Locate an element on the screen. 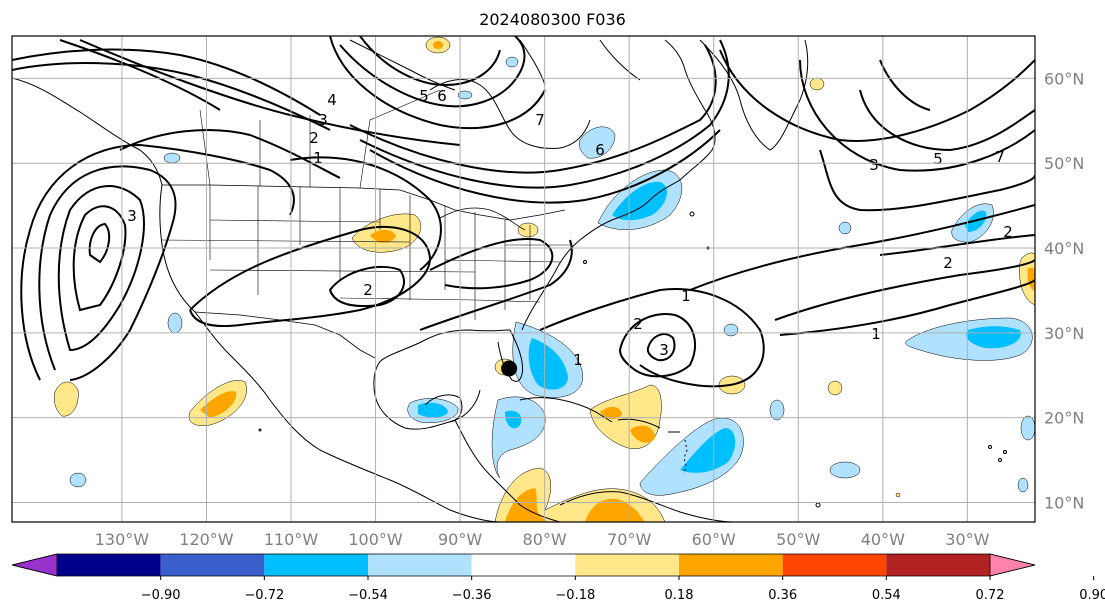 The image size is (1105, 615). colorbar-tick-label: 0.72 is located at coordinates (990, 595).